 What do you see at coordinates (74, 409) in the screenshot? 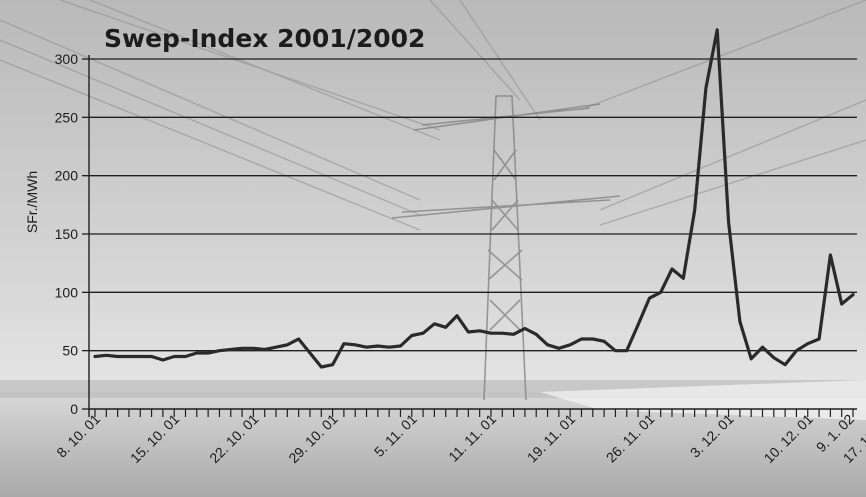
I see `y-tick-label: 0` at bounding box center [74, 409].